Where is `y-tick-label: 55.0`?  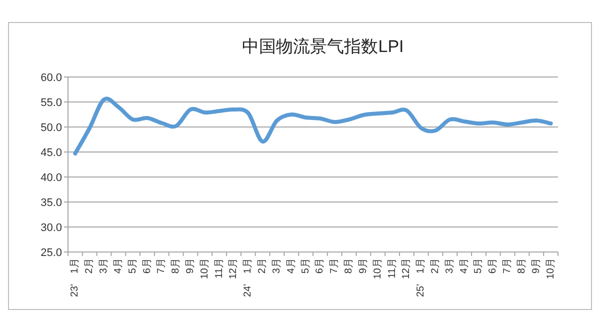
y-tick-label: 55.0 is located at coordinates (51, 103).